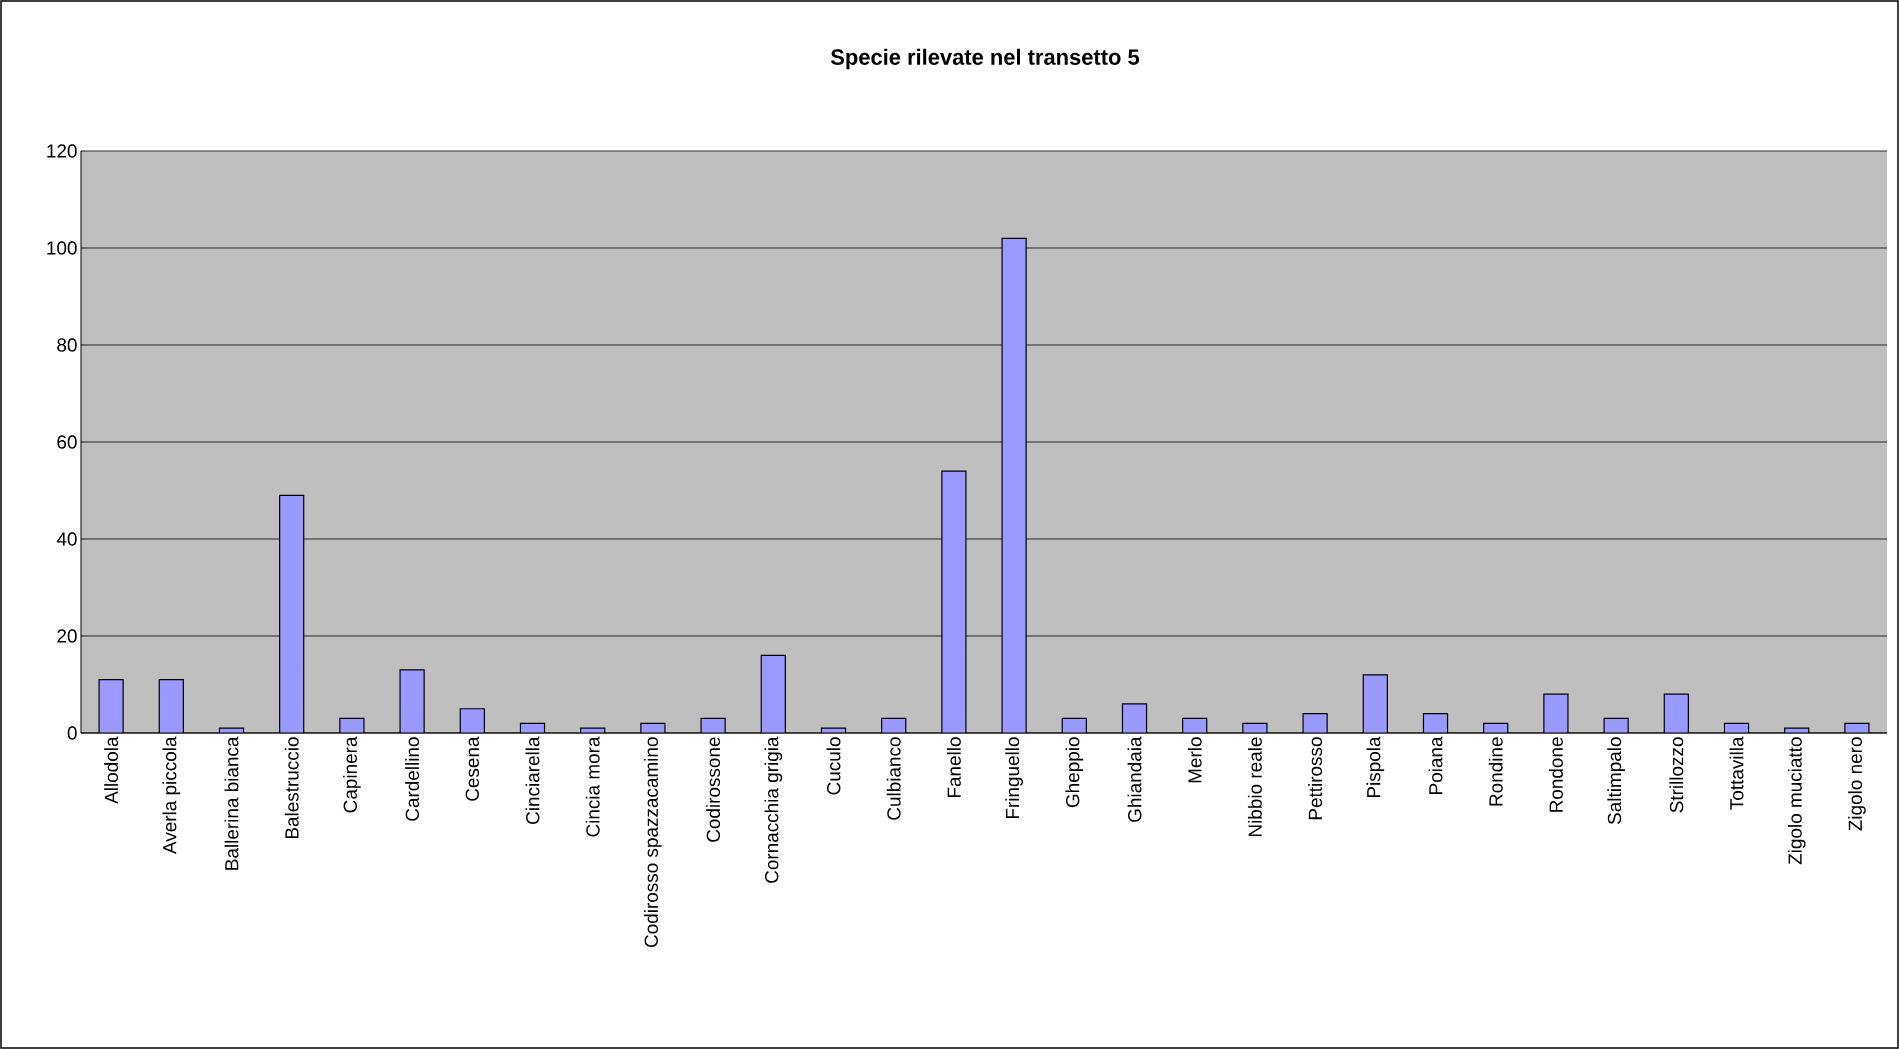 The height and width of the screenshot is (1049, 1899). Describe the element at coordinates (67, 636) in the screenshot. I see `y-tick-label: 20` at that location.